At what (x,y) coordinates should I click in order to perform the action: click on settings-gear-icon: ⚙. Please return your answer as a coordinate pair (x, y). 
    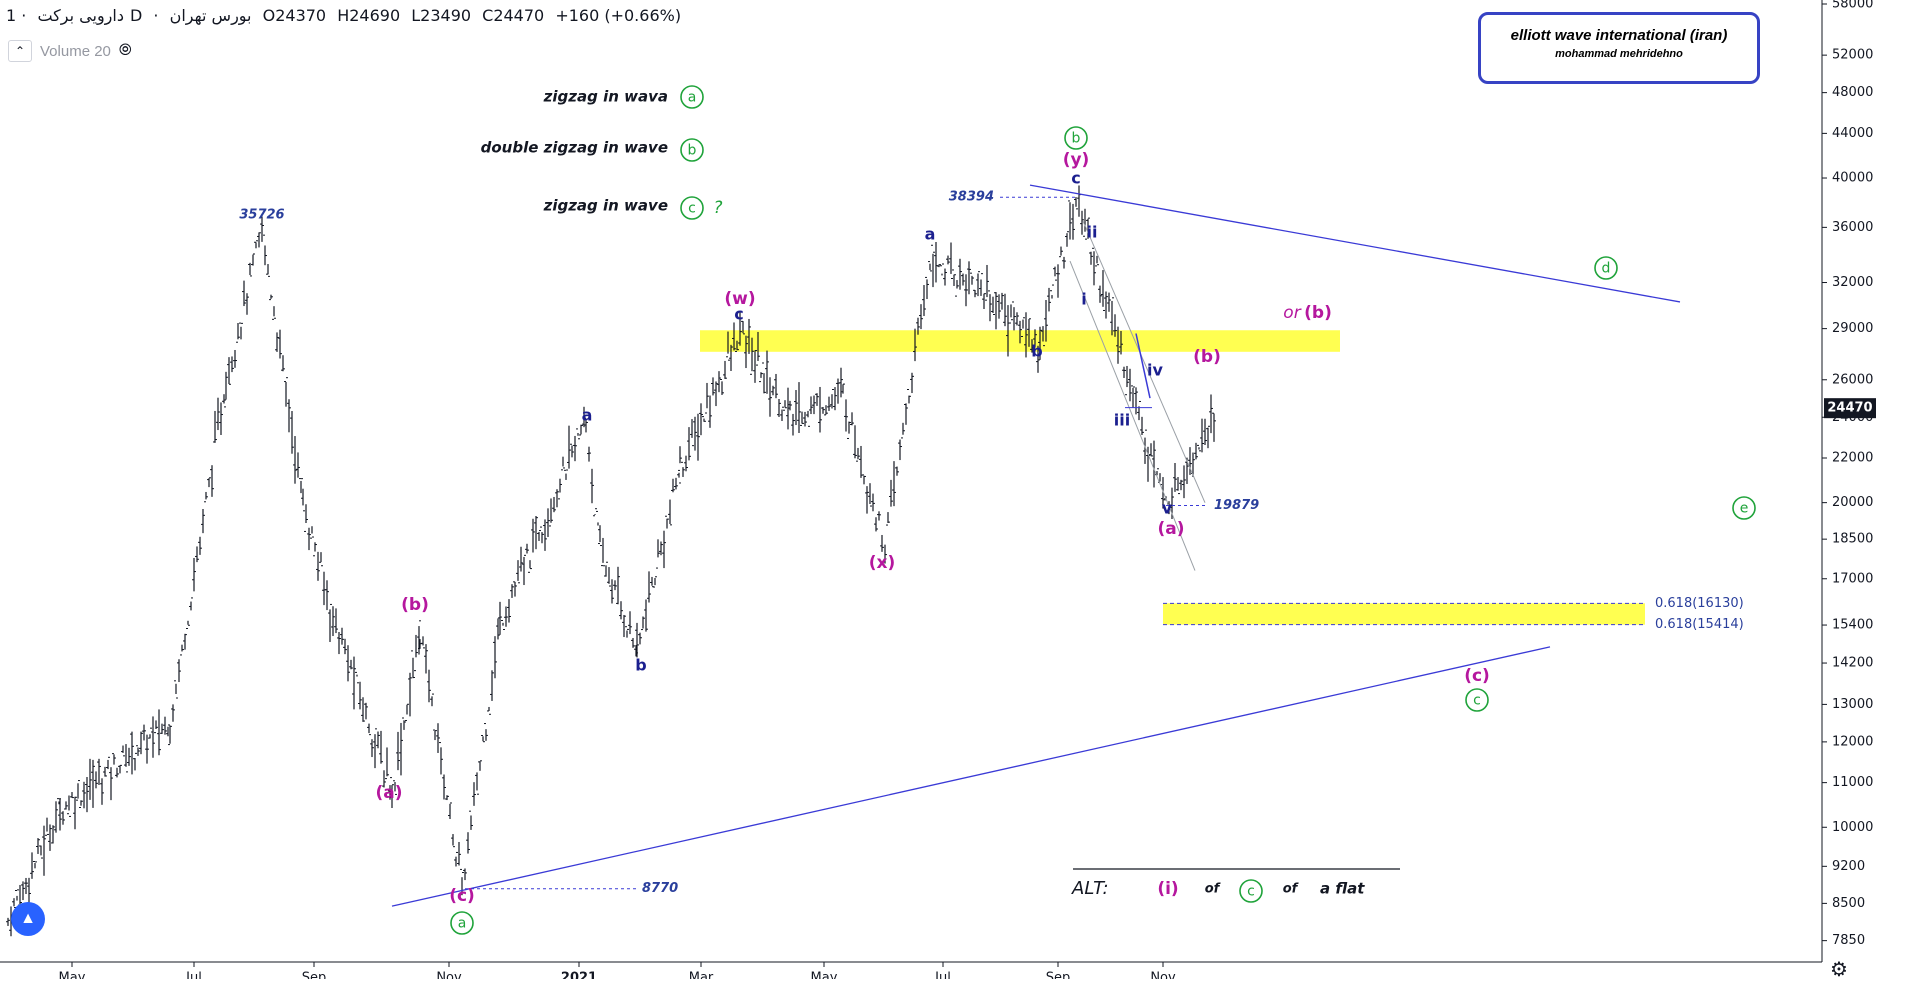
    Looking at the image, I should click on (1839, 970).